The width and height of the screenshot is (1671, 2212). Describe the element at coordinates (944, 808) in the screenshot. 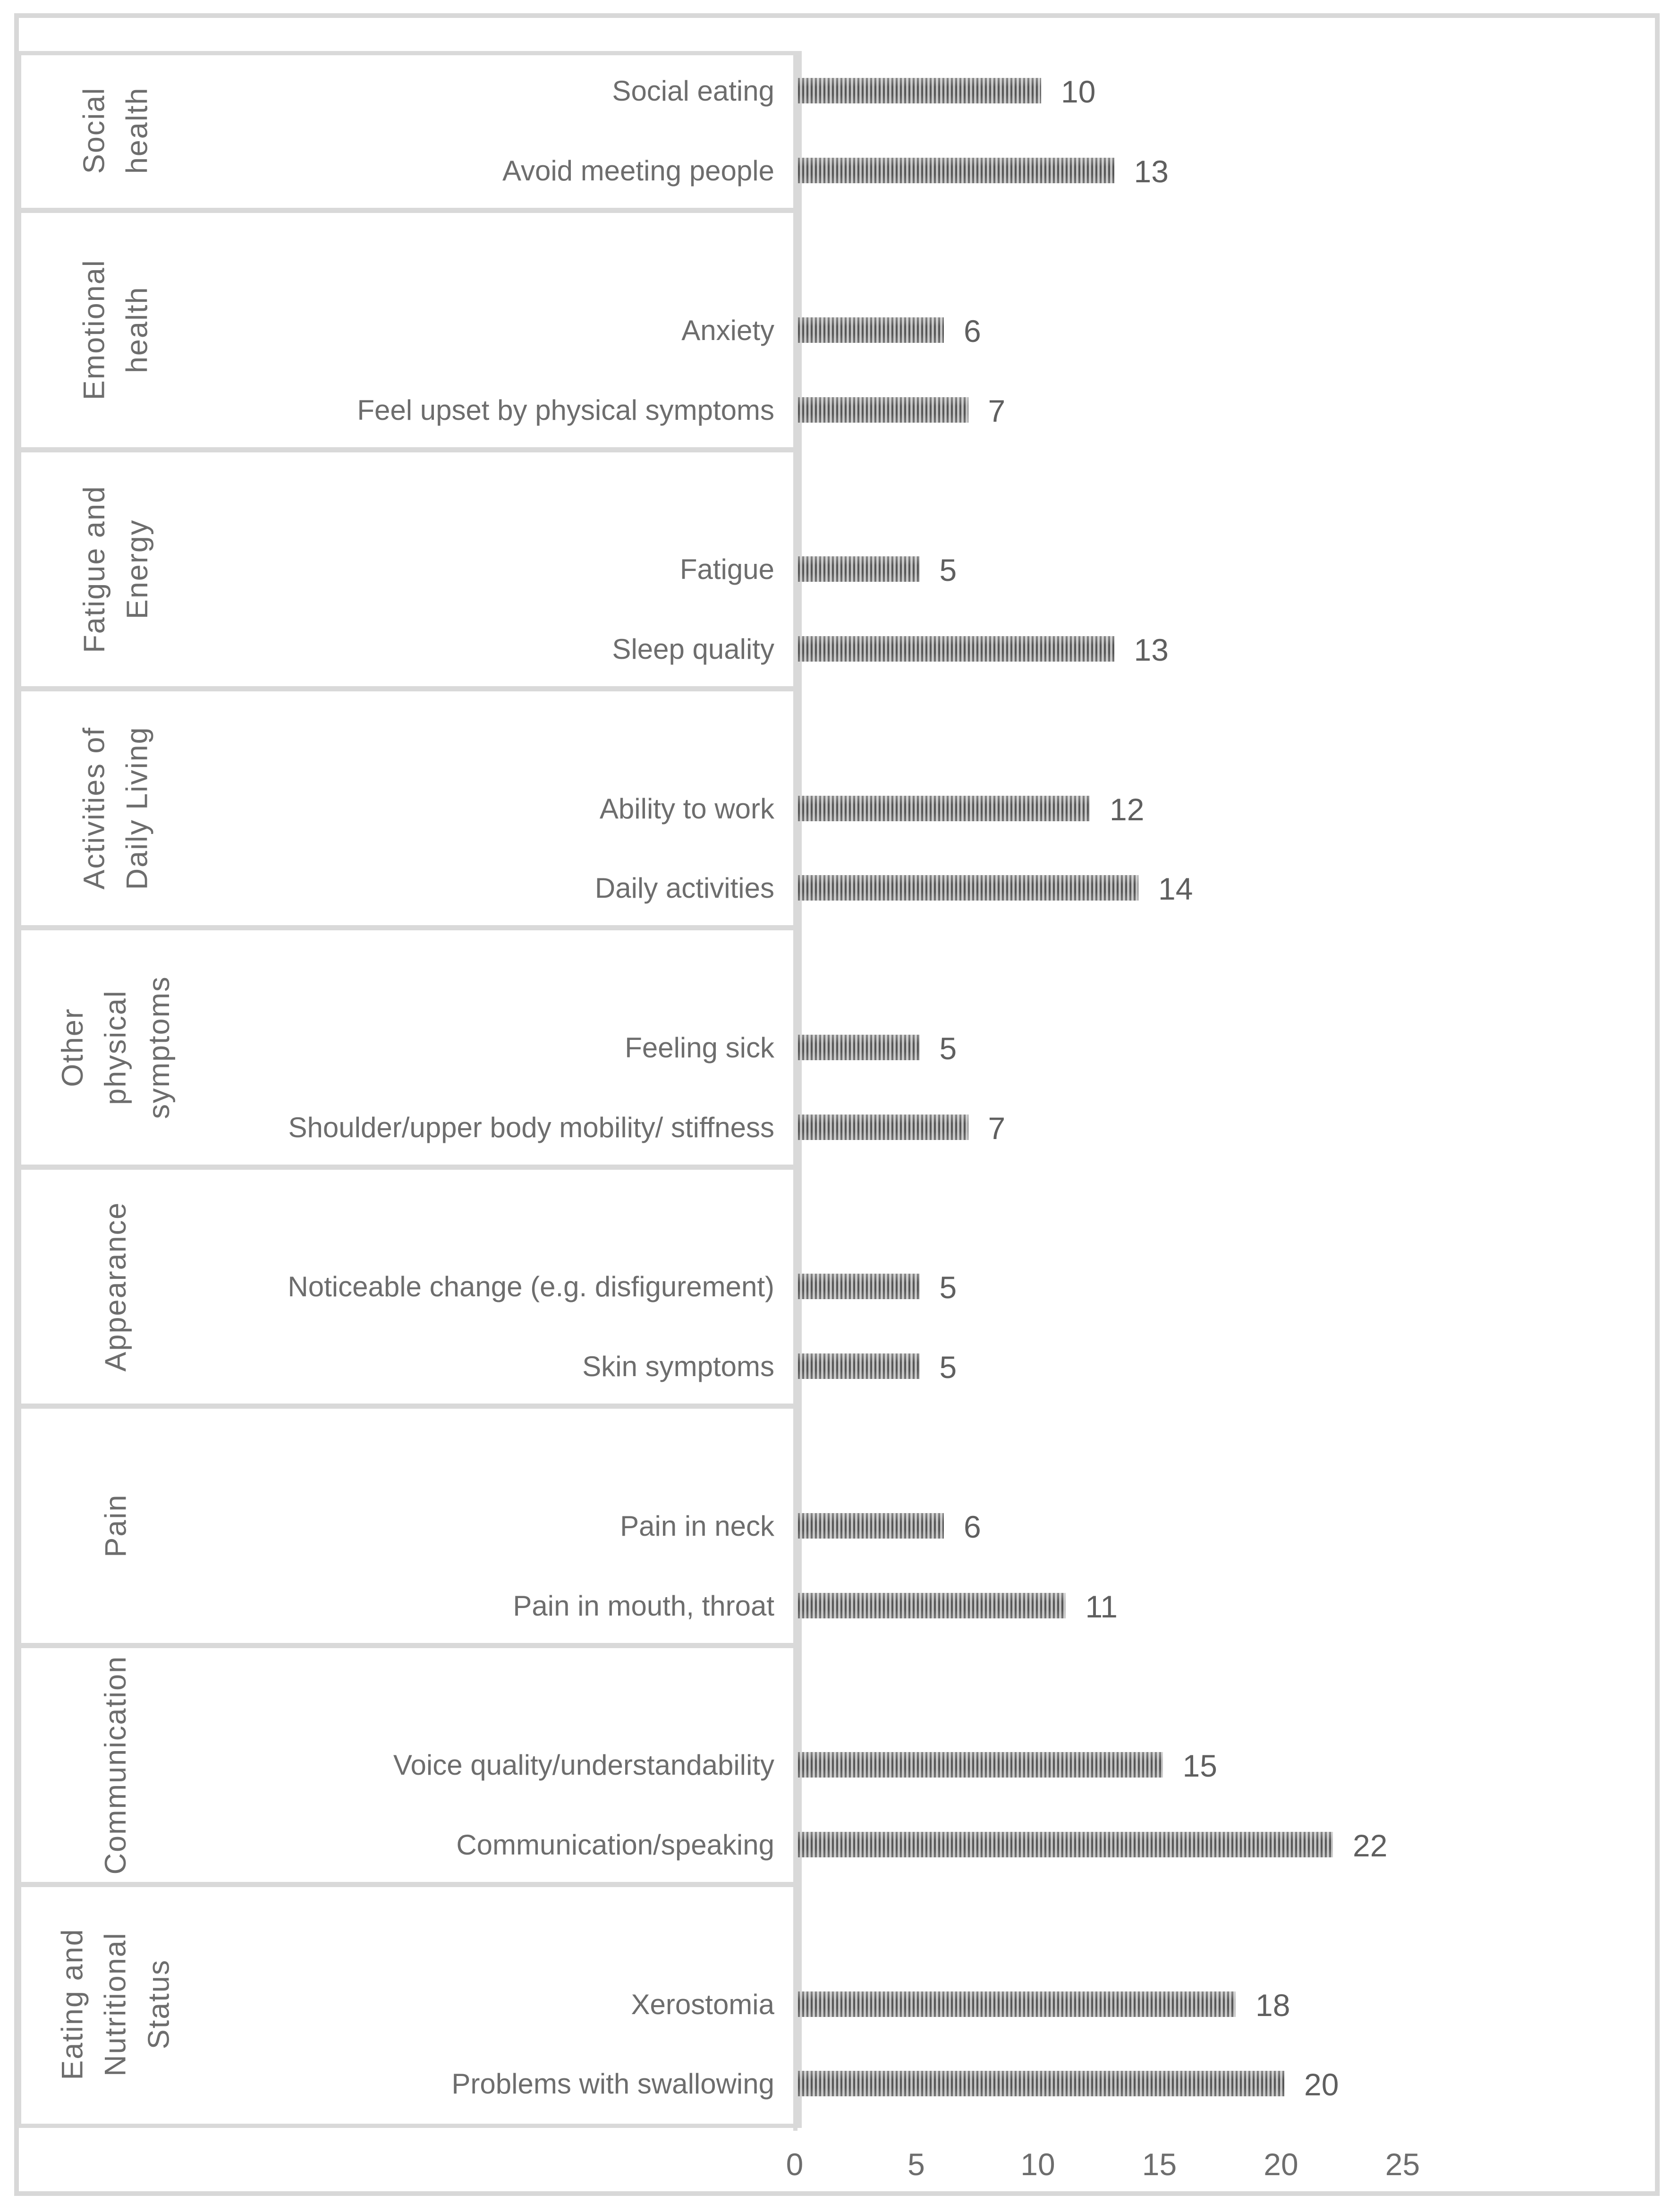

I see `bar-ability-to-work` at that location.